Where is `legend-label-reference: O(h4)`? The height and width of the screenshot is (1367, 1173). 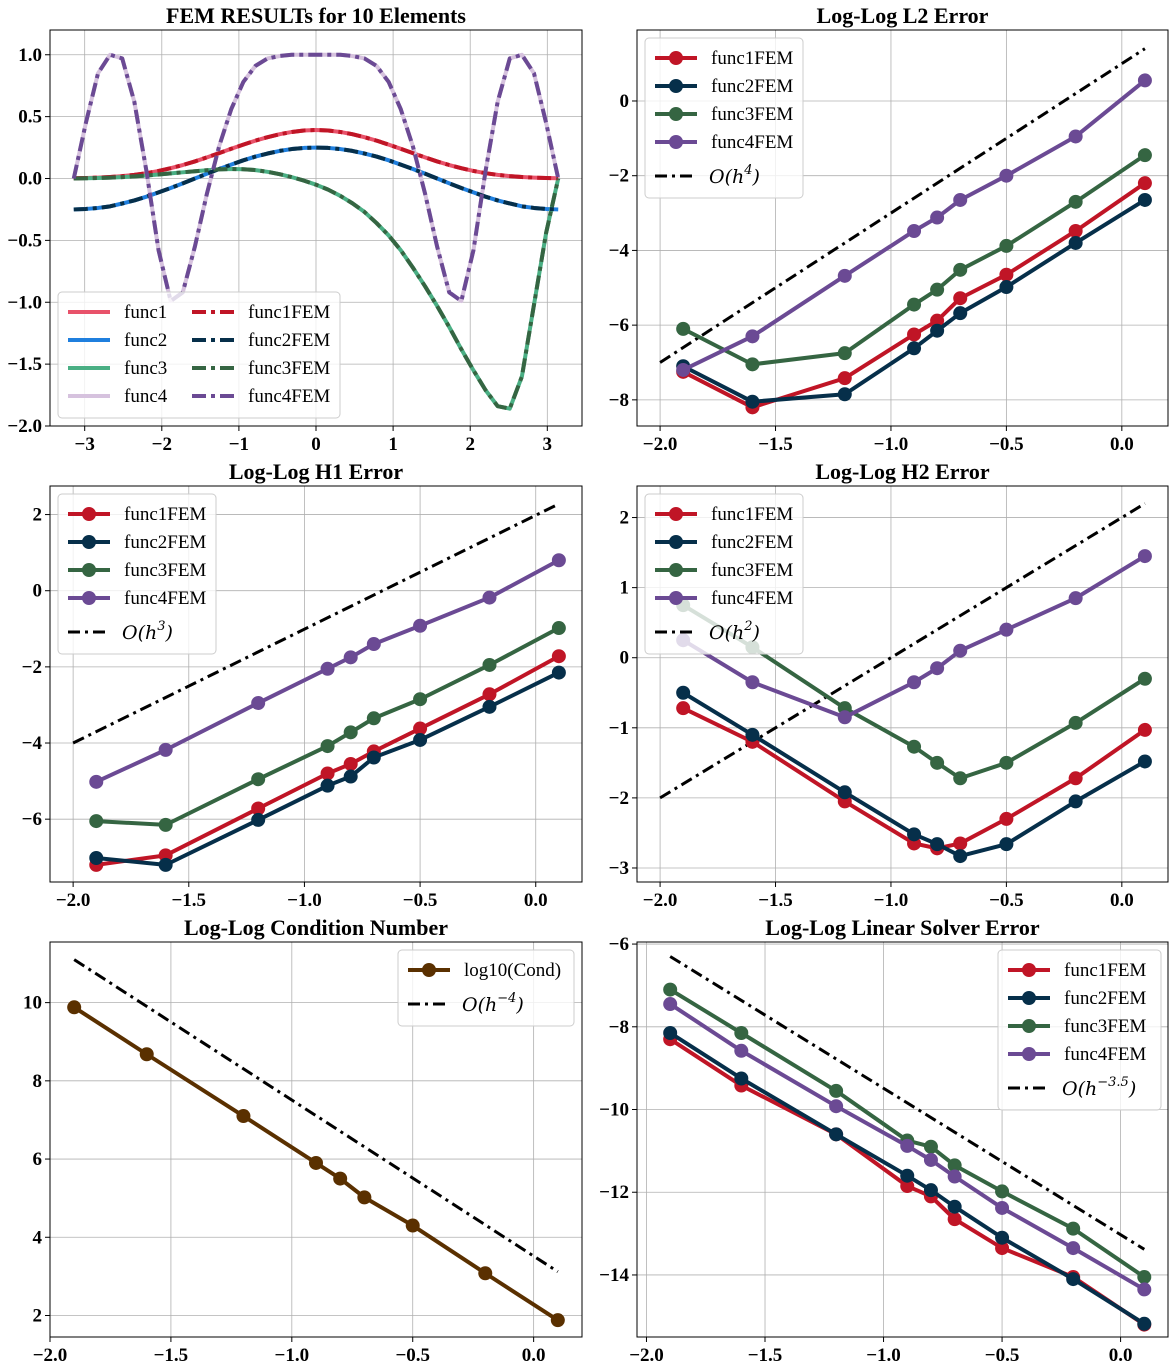 legend-label-reference: O(h4) is located at coordinates (734, 175).